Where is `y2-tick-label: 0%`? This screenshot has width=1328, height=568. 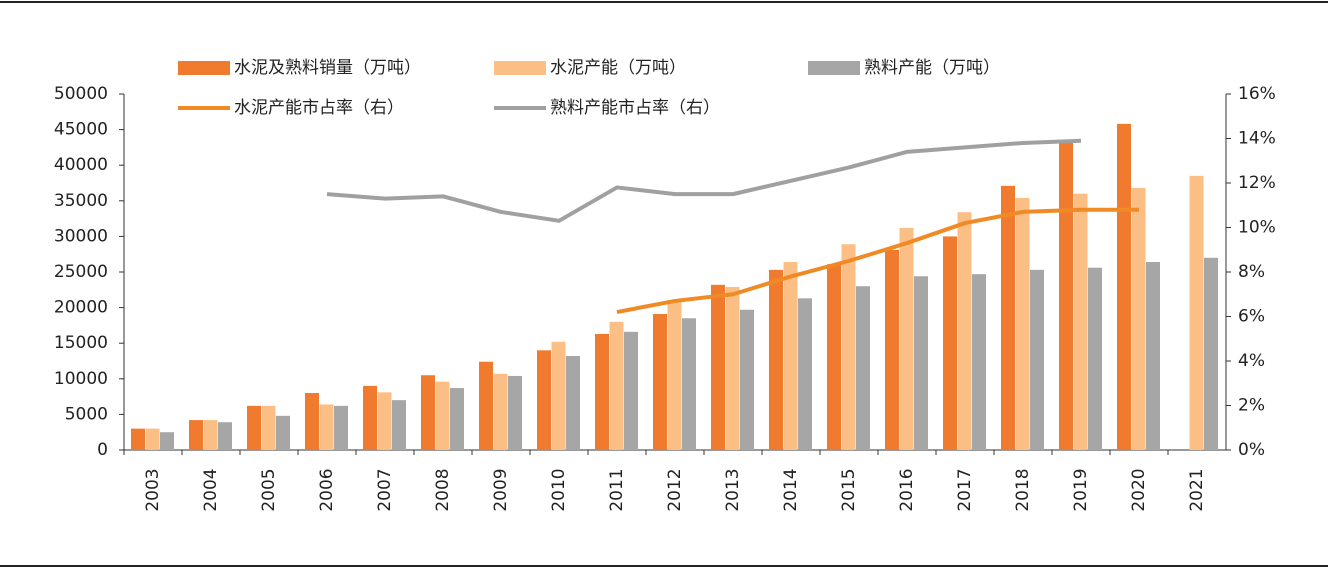 y2-tick-label: 0% is located at coordinates (1251, 450).